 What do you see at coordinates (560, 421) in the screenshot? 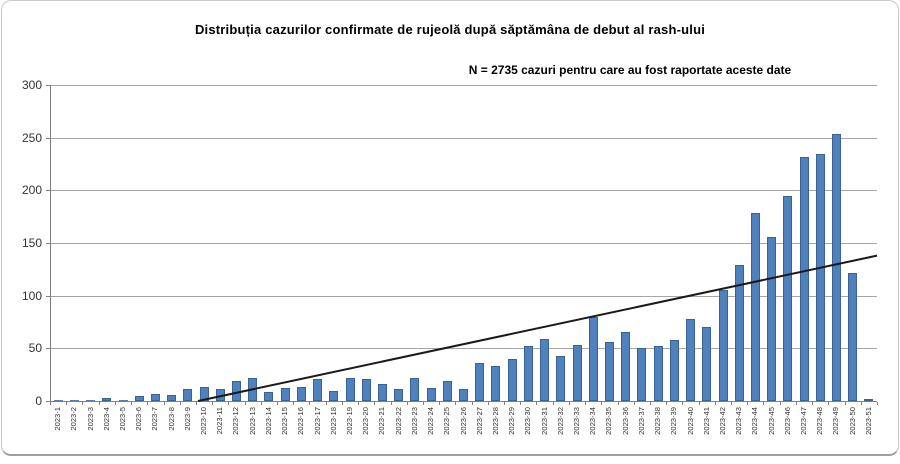
I see `x-axis-tick-label: 2023-32` at bounding box center [560, 421].